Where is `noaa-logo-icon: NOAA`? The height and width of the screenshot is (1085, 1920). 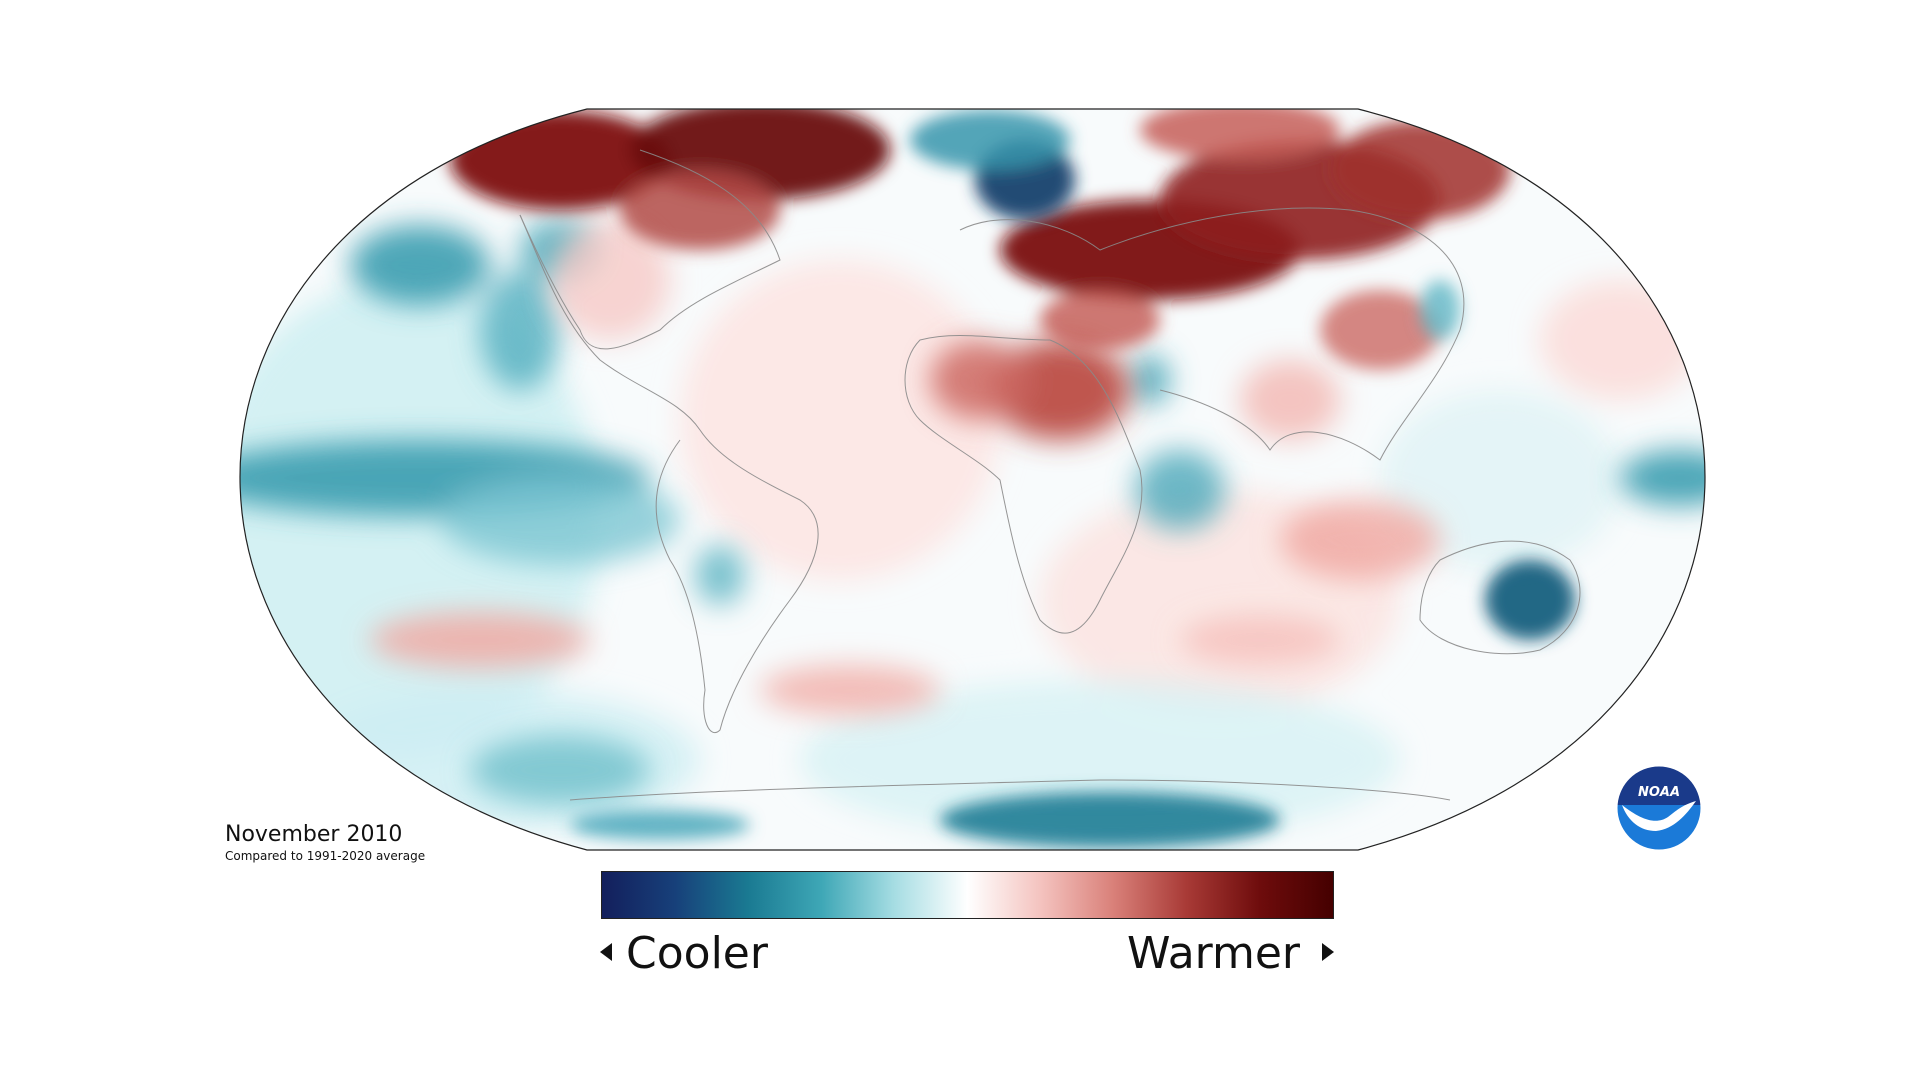
noaa-logo-icon: NOAA is located at coordinates (1659, 808).